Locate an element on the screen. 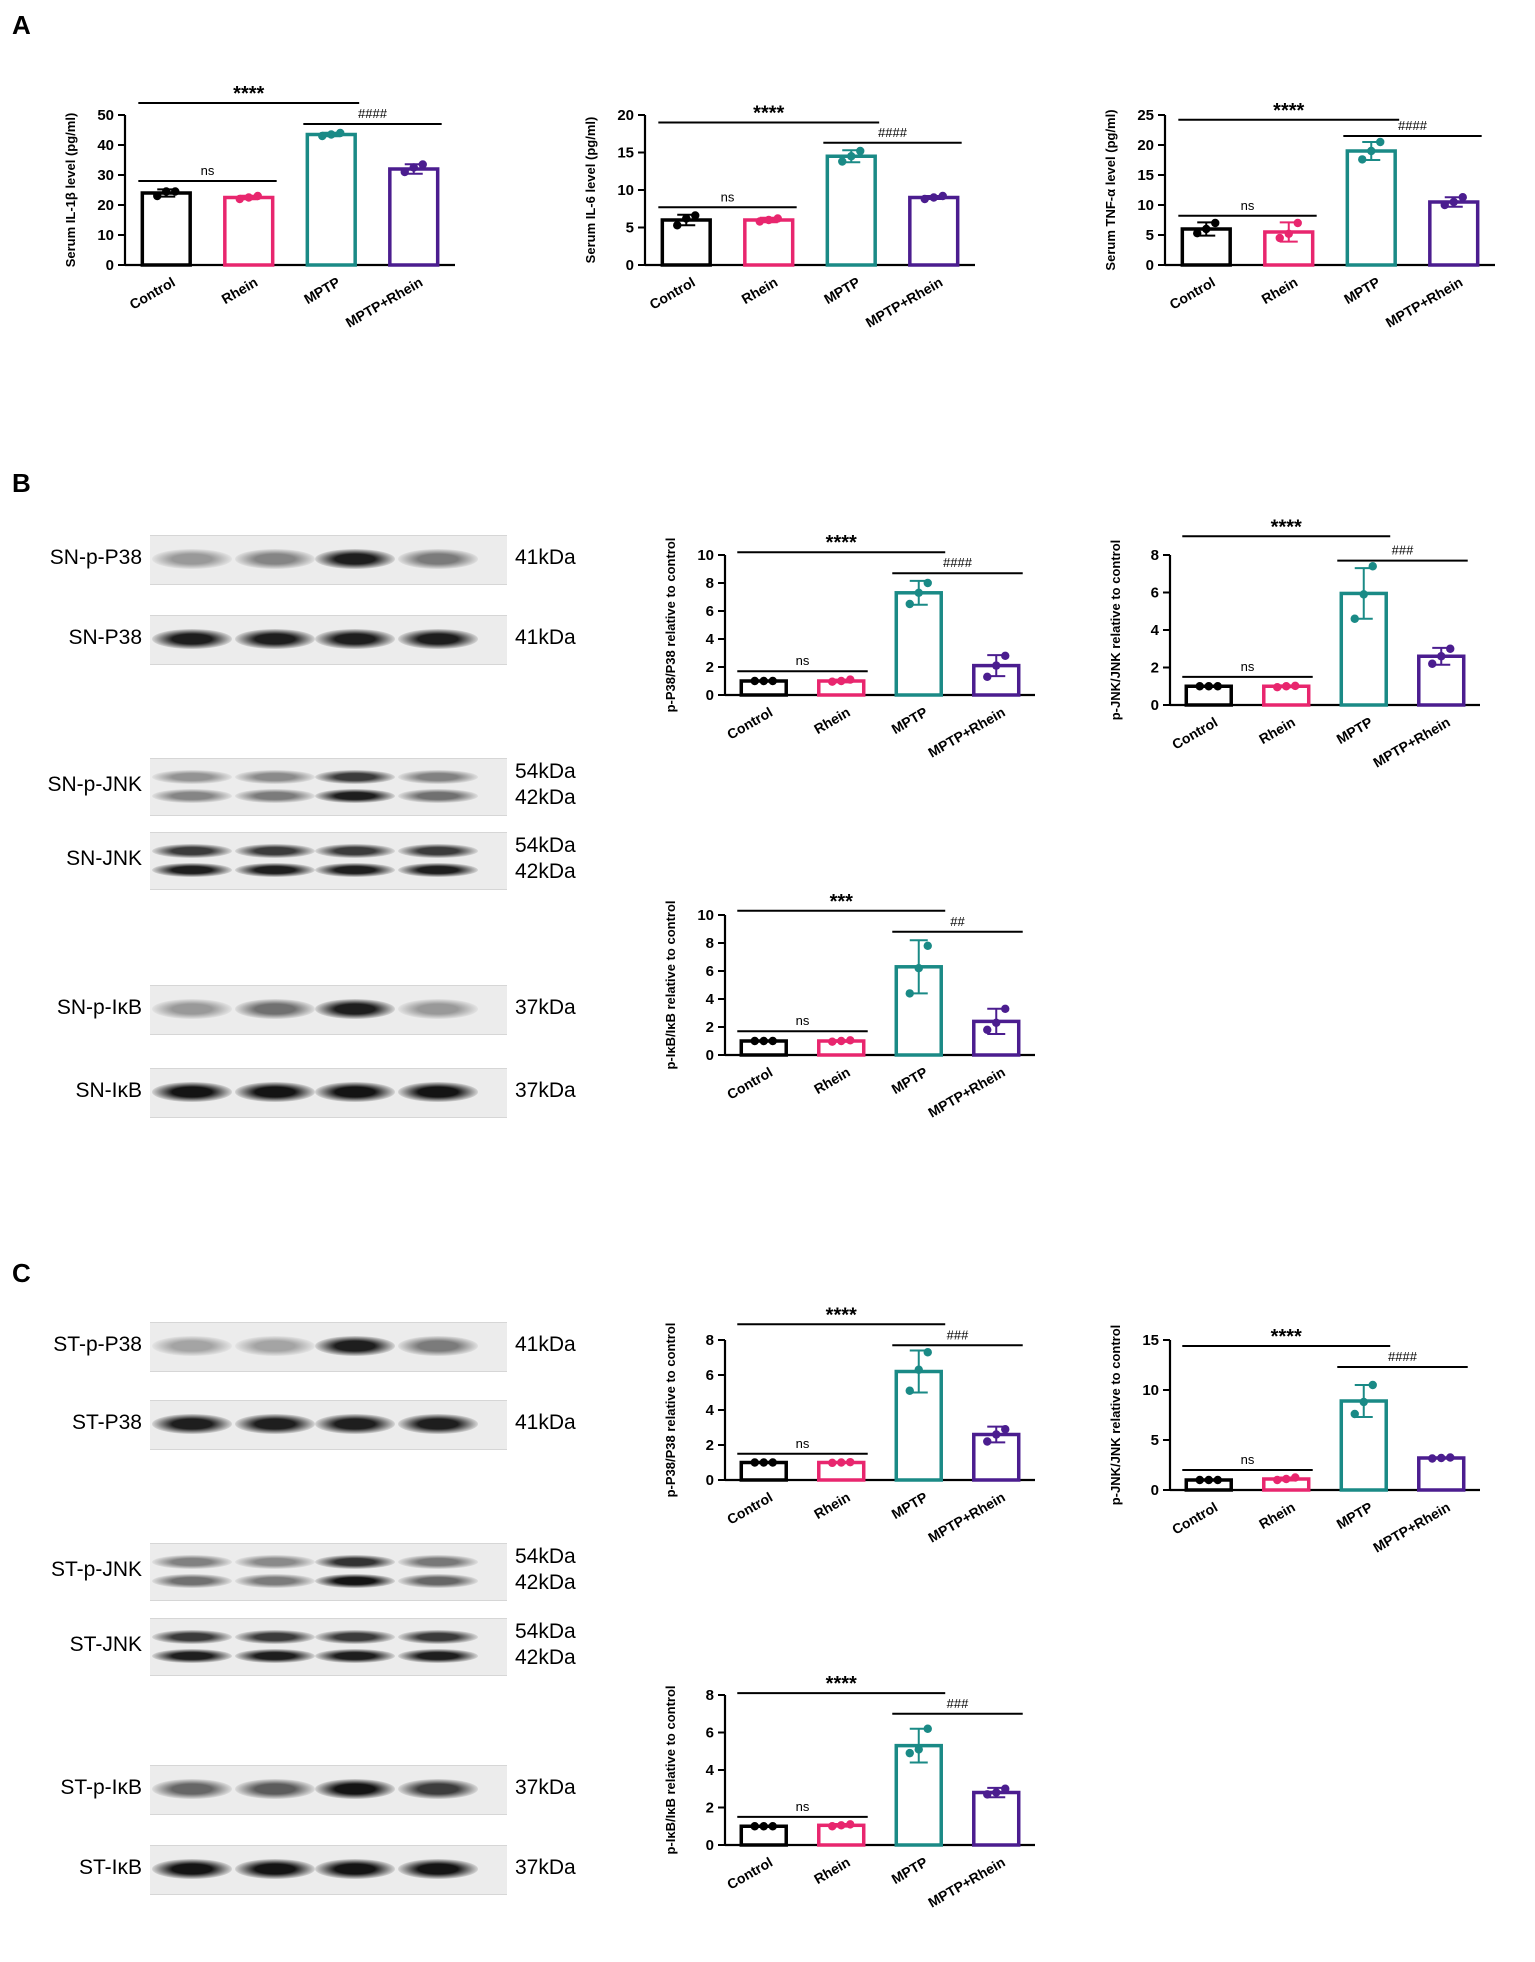 The image size is (1535, 1962). significance-label: #### is located at coordinates (1413, 125).